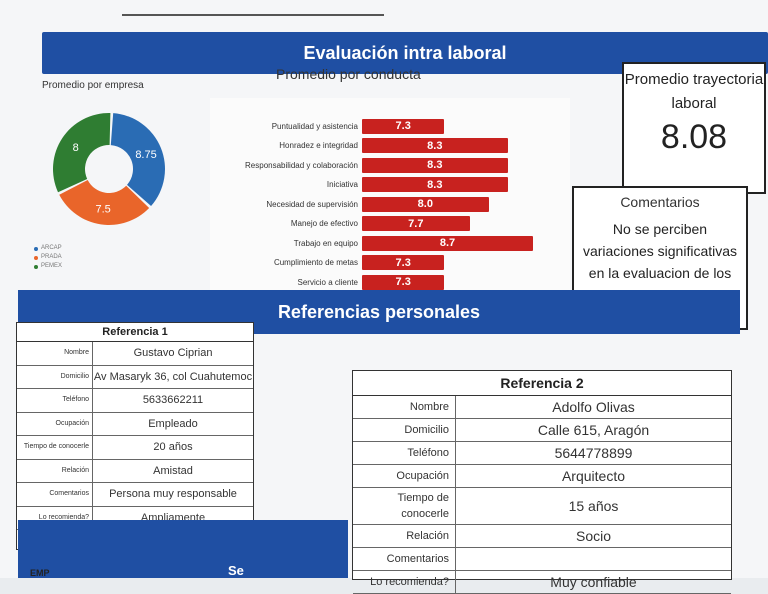 This screenshot has height=594, width=768. Describe the element at coordinates (173, 447) in the screenshot. I see `reference-value: 20 años` at that location.